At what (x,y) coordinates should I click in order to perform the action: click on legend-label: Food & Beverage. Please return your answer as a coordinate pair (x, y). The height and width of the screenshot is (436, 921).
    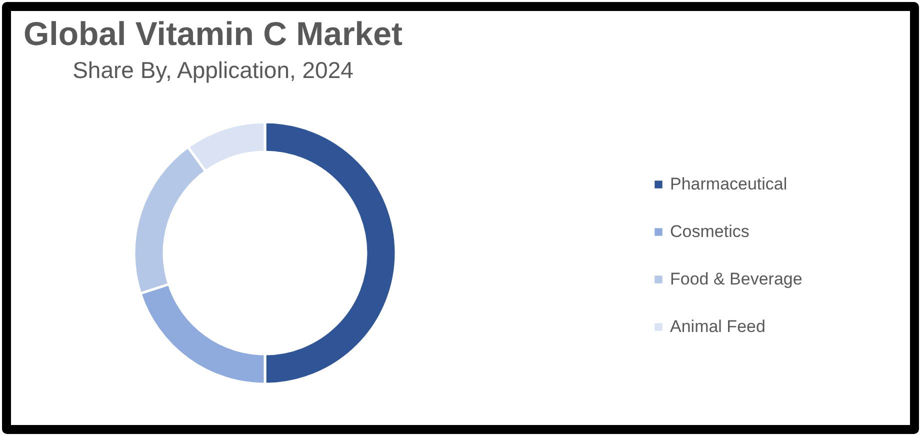
    Looking at the image, I should click on (736, 279).